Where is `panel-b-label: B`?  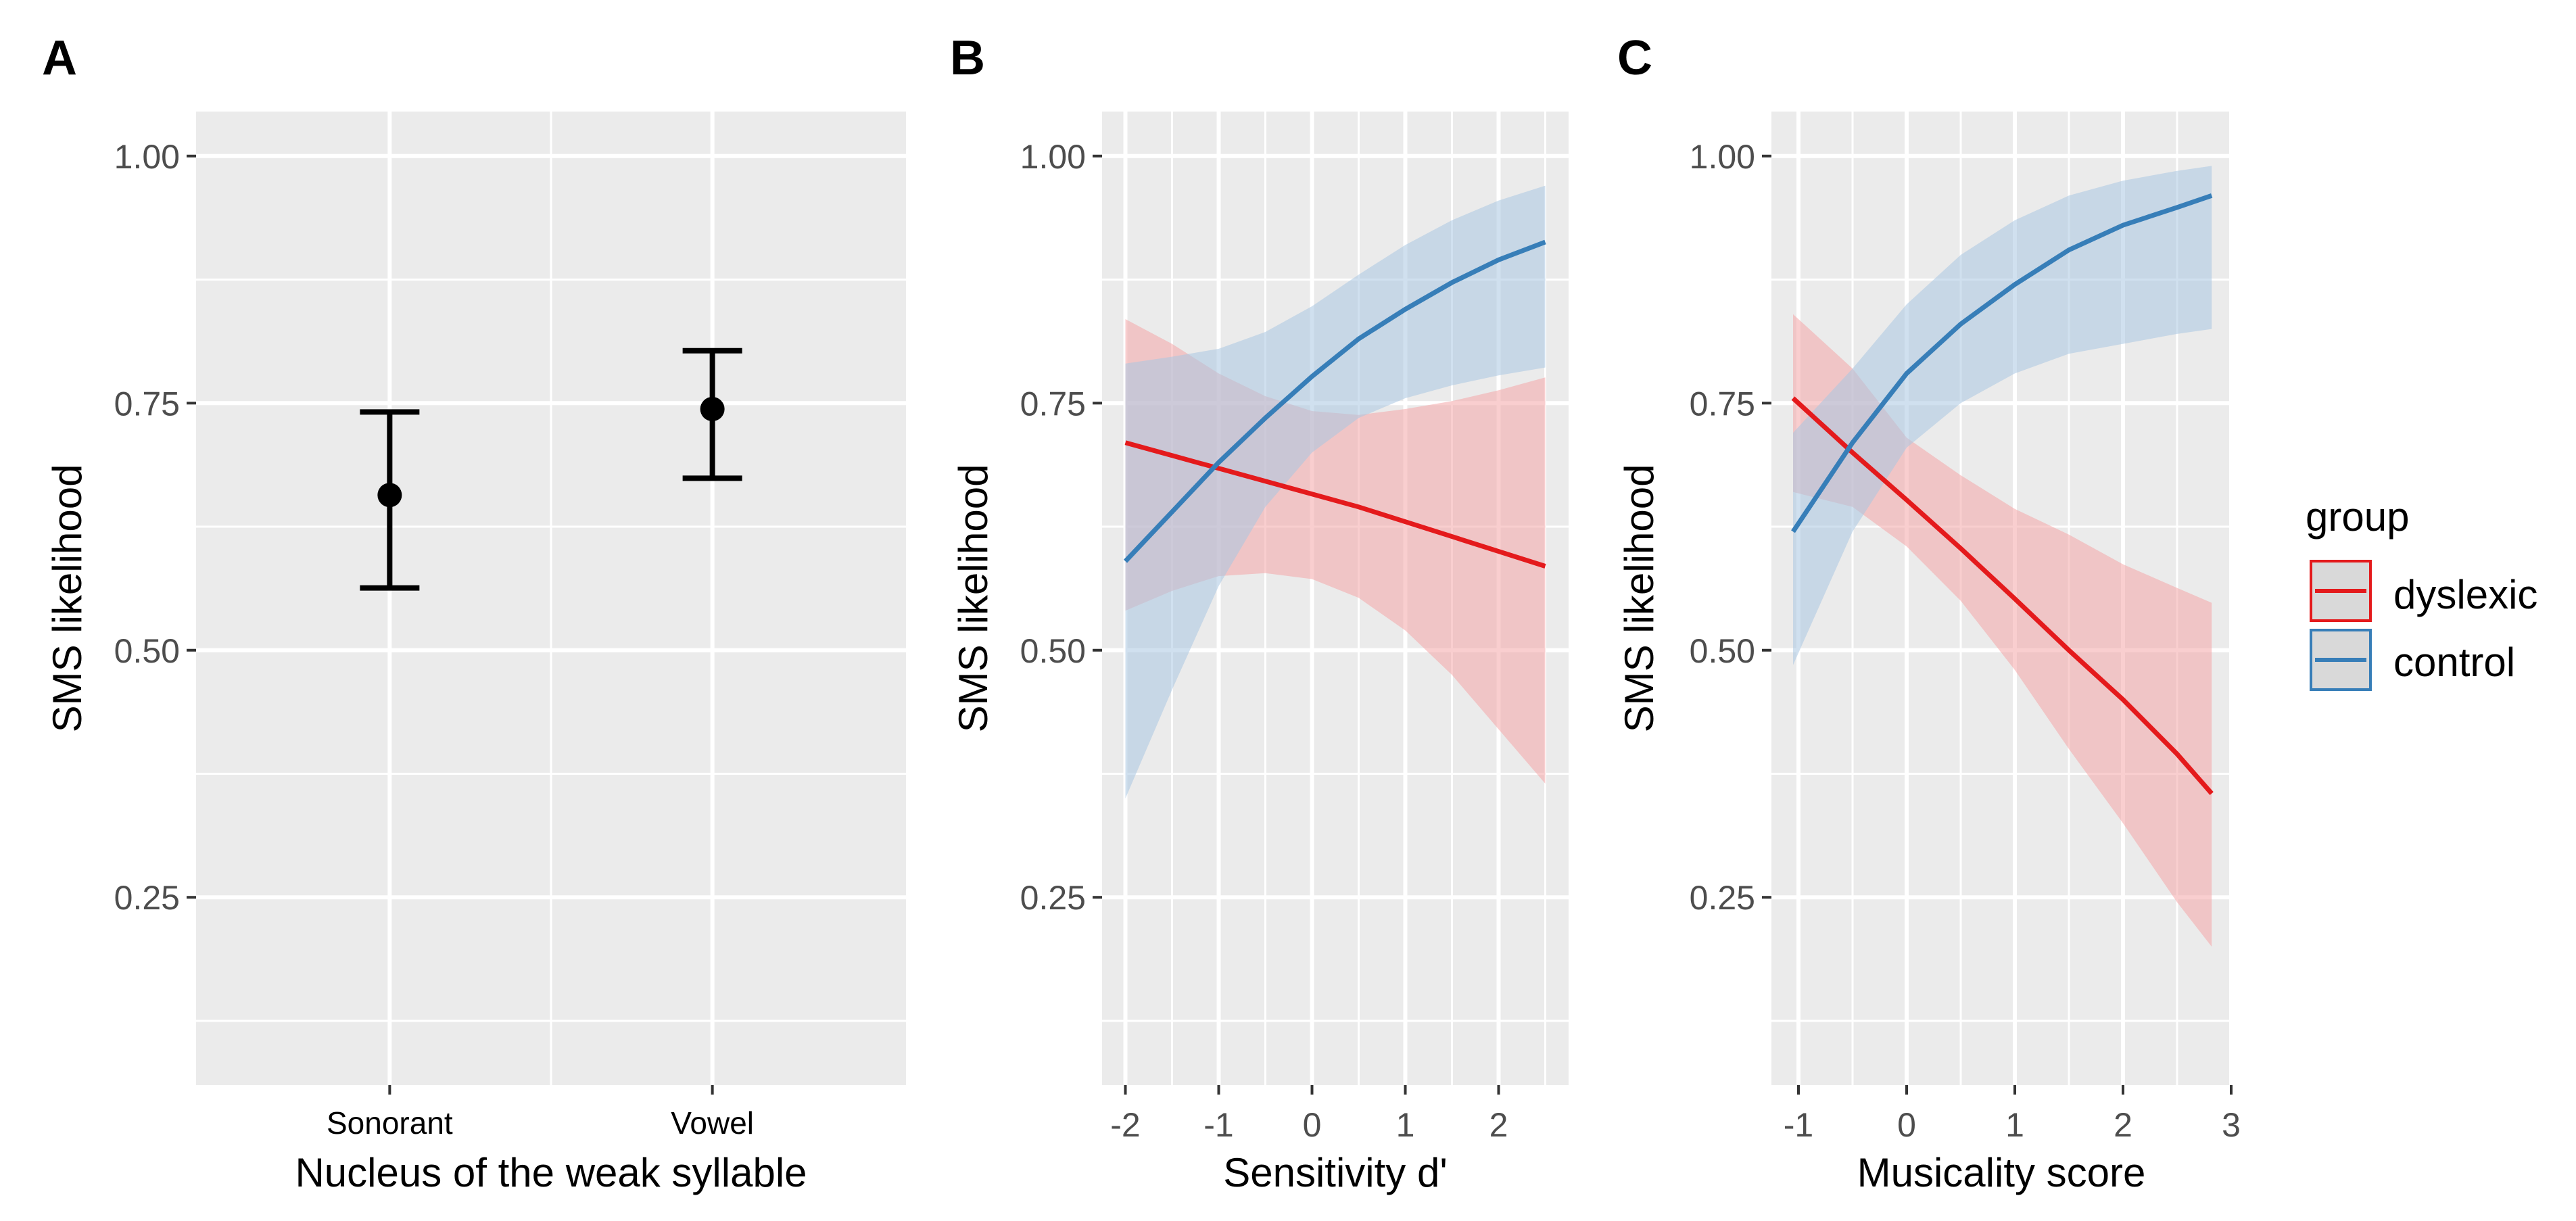 panel-b-label: B is located at coordinates (967, 58).